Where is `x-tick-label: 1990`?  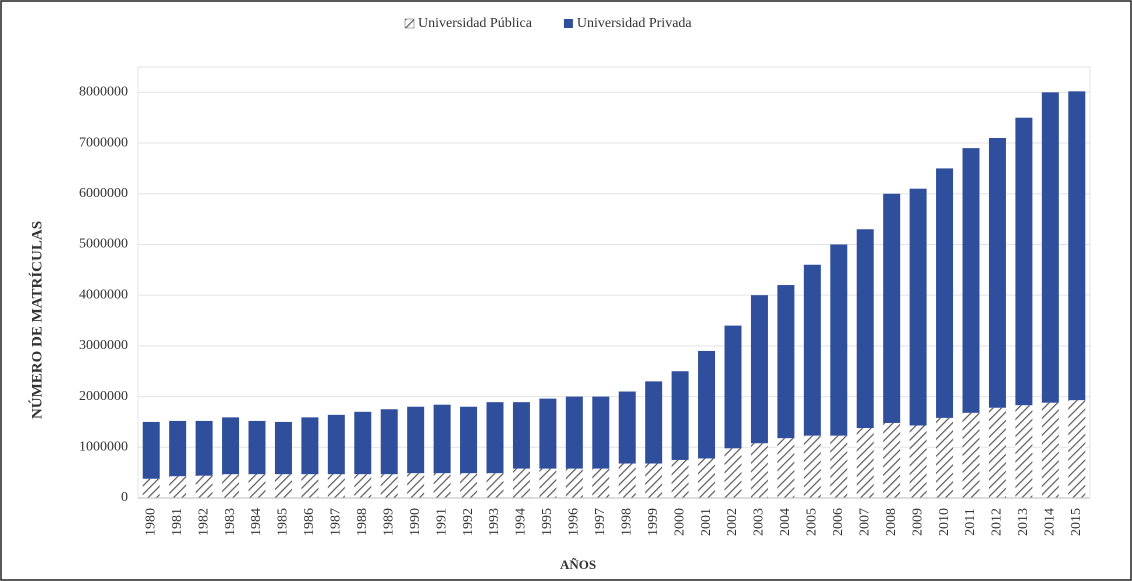
x-tick-label: 1990 is located at coordinates (415, 522).